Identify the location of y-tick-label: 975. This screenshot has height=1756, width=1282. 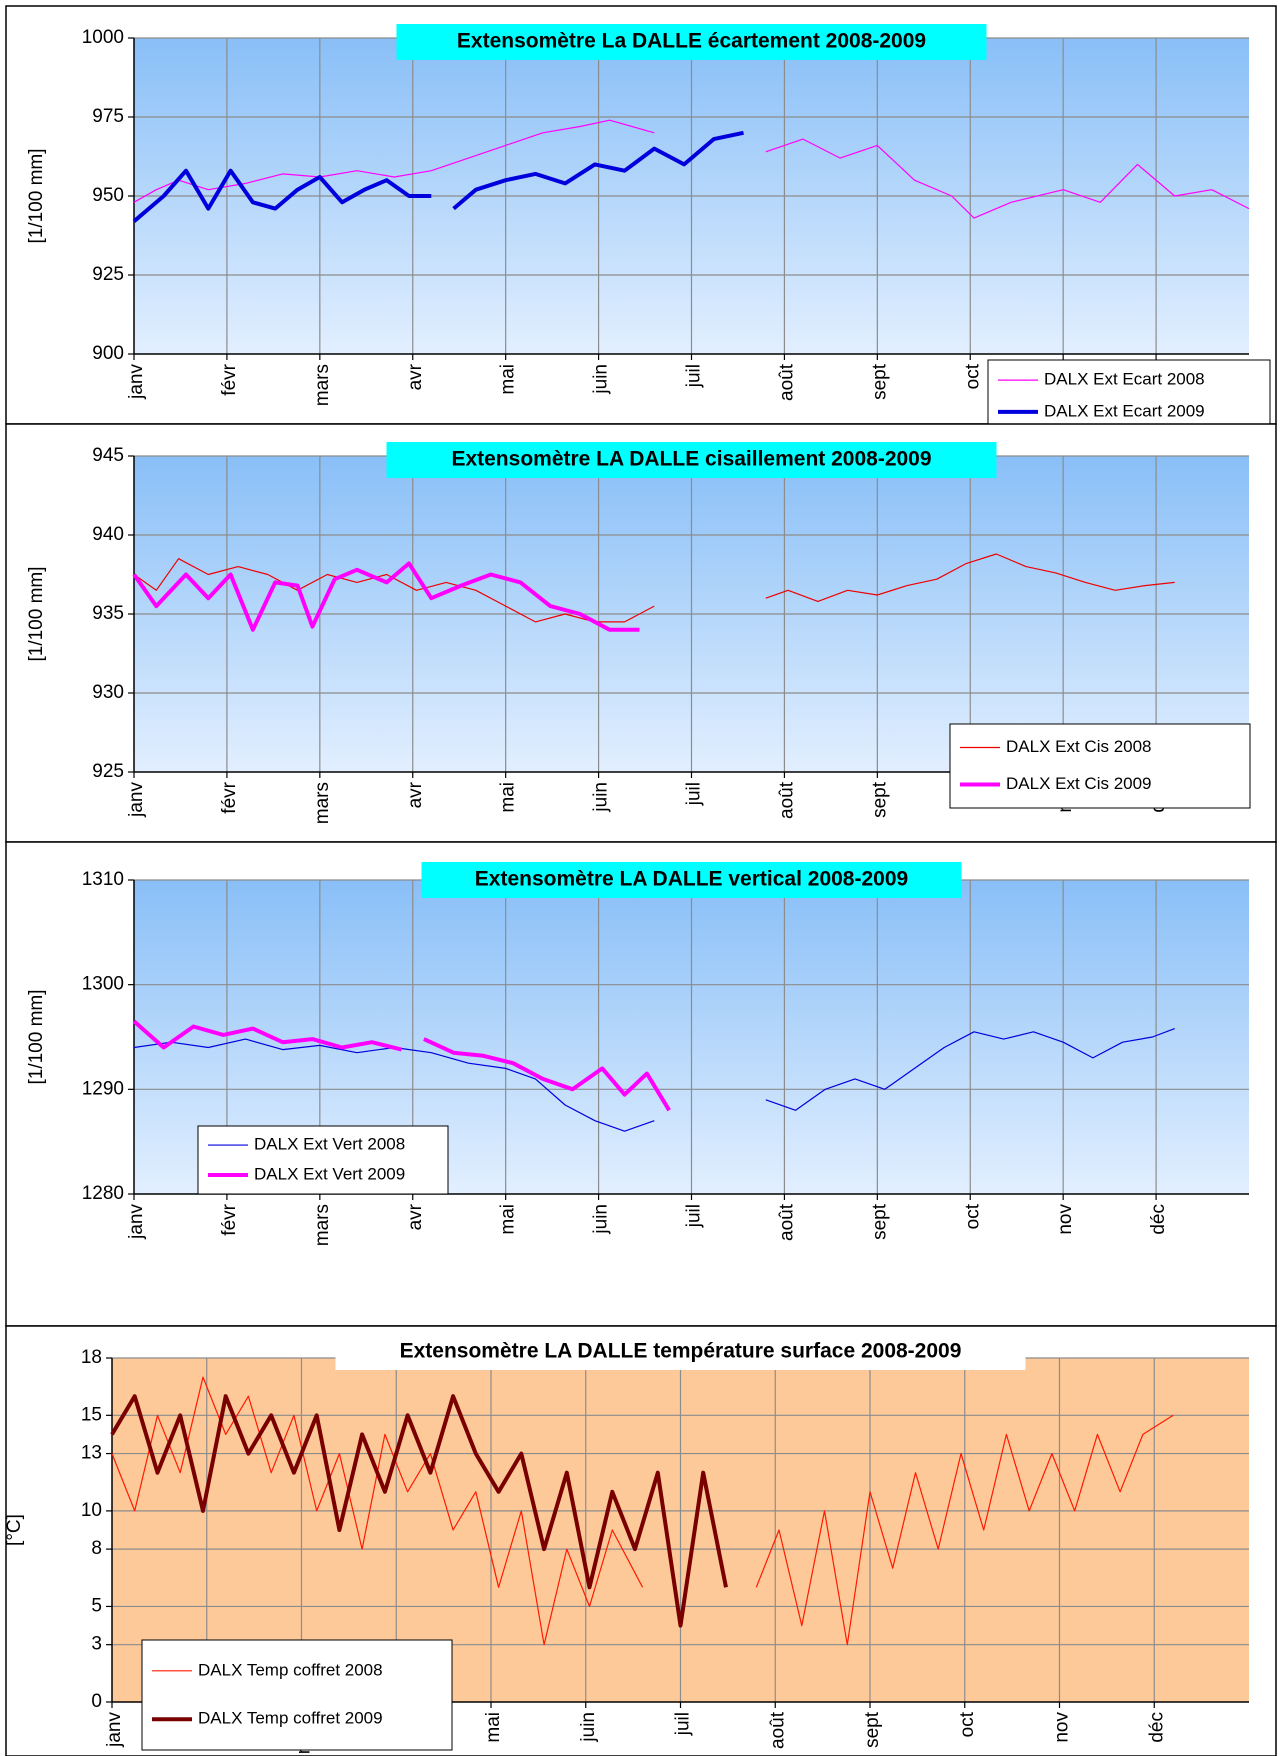
(108, 116).